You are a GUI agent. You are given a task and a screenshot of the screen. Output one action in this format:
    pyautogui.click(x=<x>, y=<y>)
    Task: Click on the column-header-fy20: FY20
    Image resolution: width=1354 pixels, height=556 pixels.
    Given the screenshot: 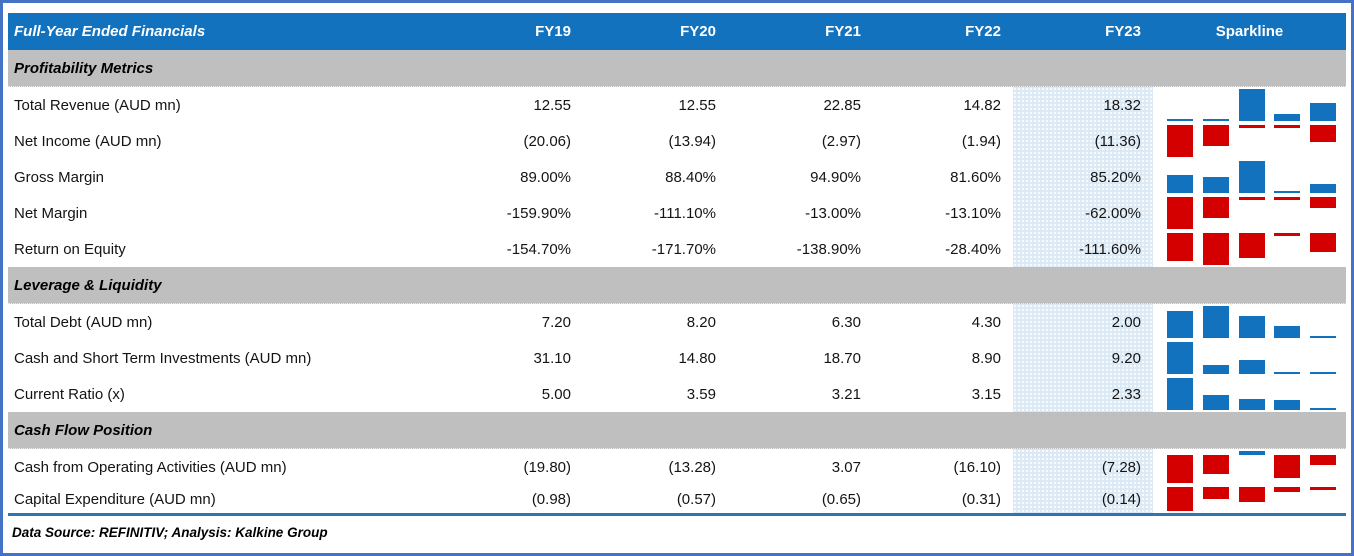 What is the action you would take?
    pyautogui.click(x=698, y=31)
    